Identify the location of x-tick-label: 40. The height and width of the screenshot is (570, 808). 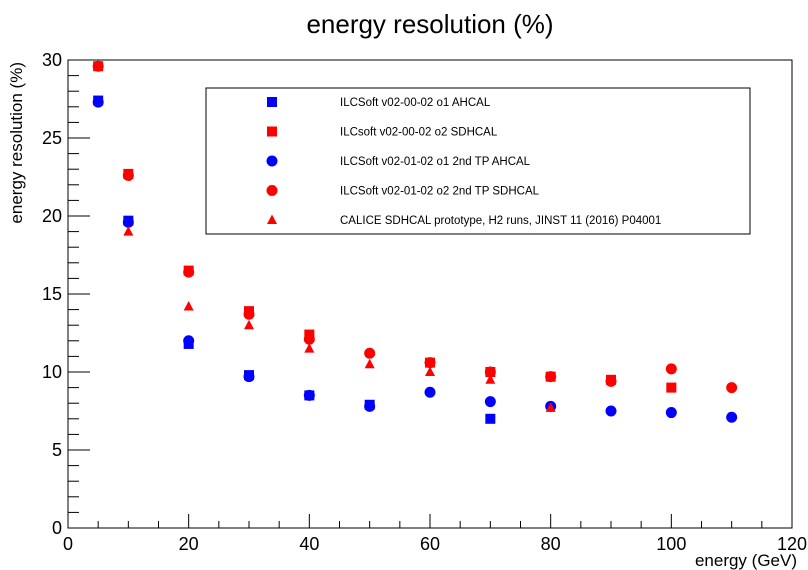
(309, 544).